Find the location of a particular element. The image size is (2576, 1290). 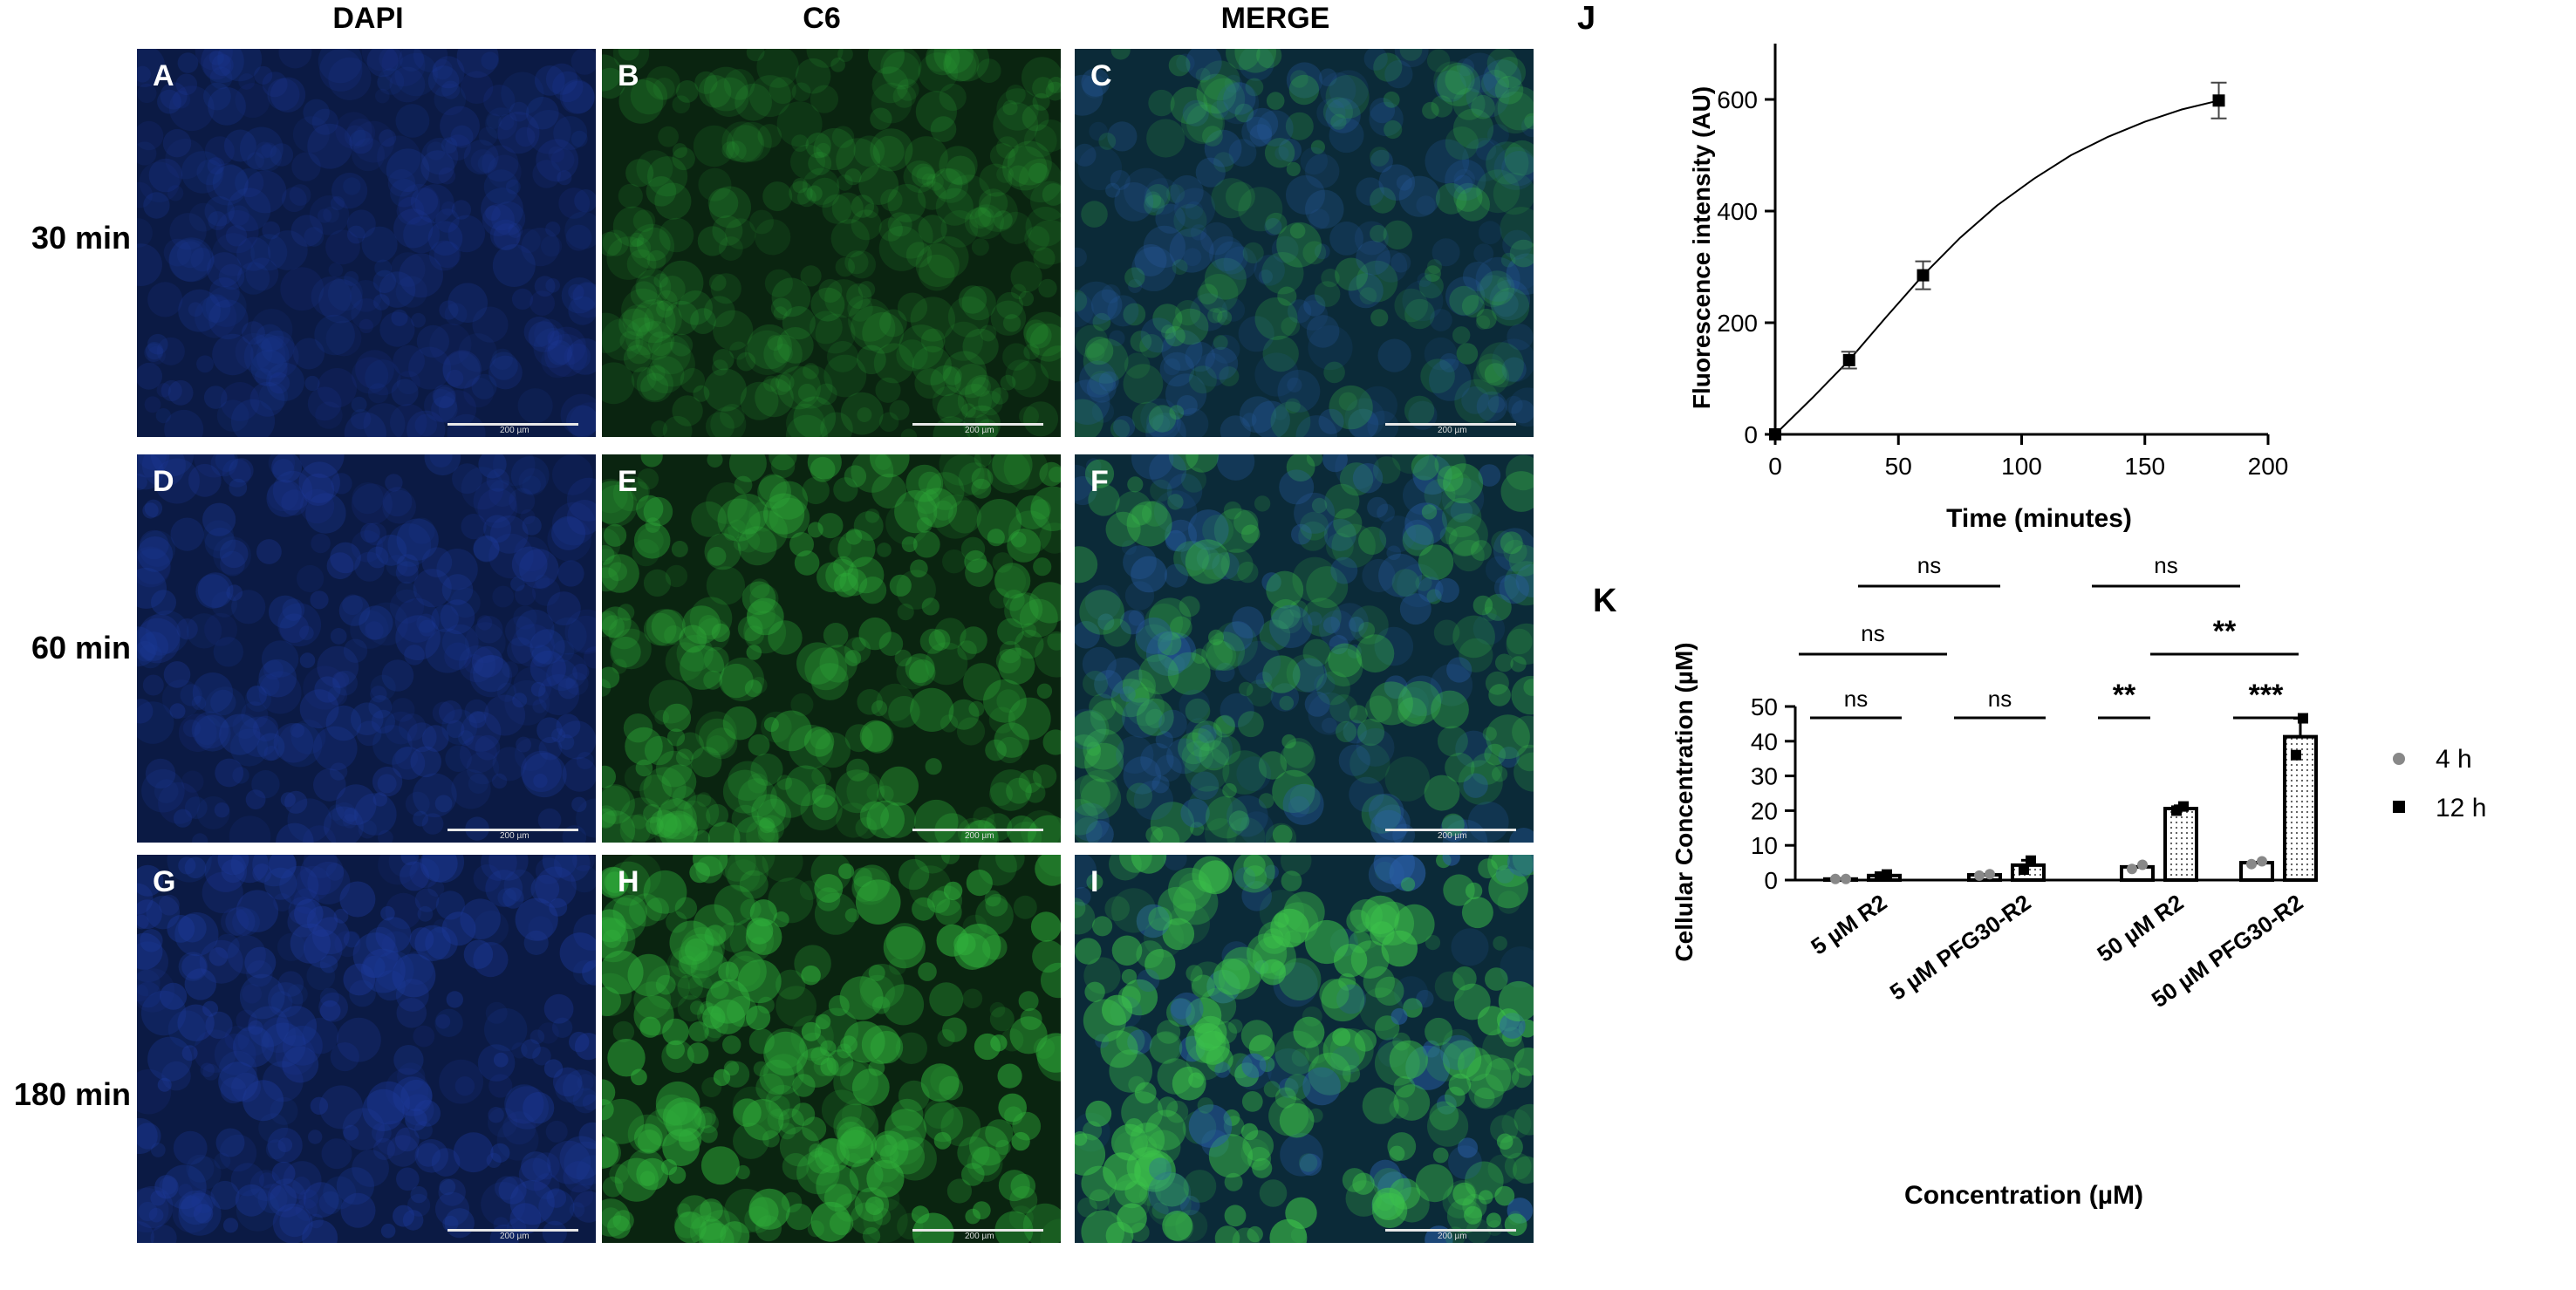

x-category-label: 5 µM PFG30-R2 is located at coordinates (1960, 947).